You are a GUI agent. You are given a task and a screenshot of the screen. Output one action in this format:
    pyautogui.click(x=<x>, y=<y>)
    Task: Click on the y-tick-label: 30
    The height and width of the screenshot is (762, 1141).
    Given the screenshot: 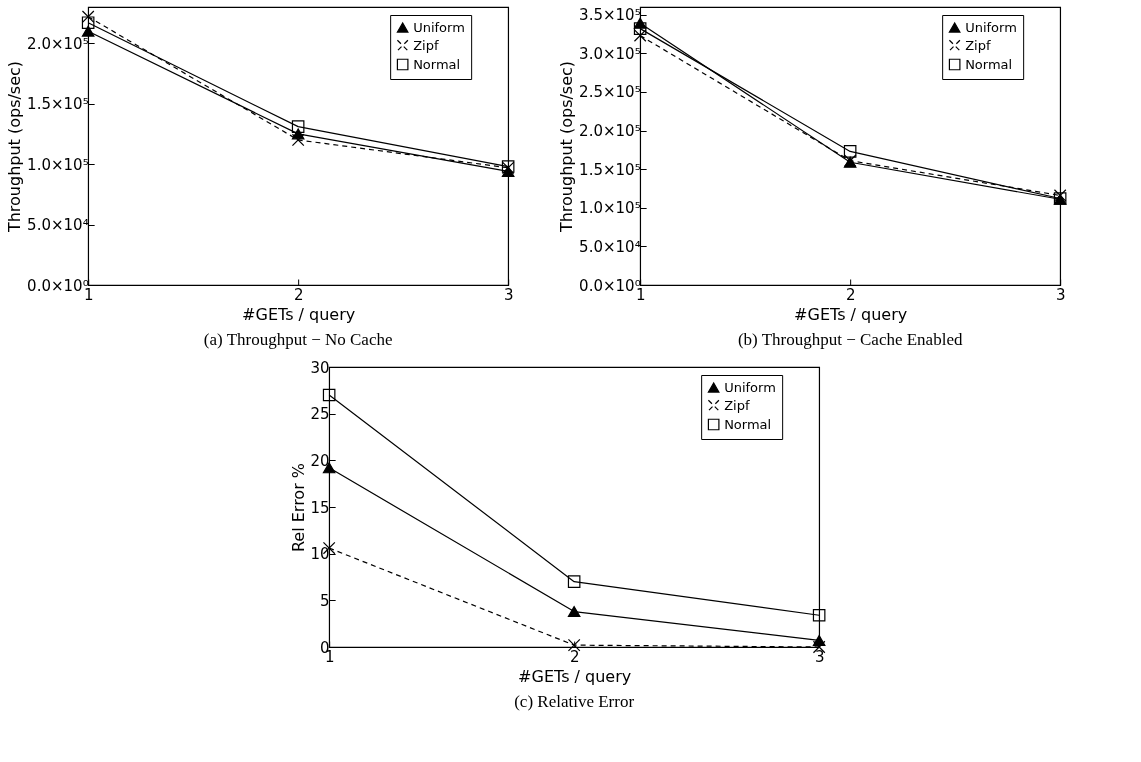 What is the action you would take?
    pyautogui.click(x=320, y=367)
    